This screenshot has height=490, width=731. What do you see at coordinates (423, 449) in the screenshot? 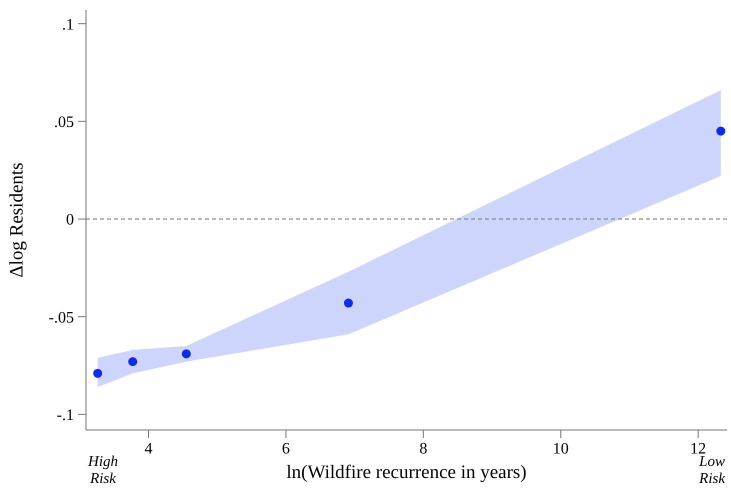
I see `x-tick-label: 8` at bounding box center [423, 449].